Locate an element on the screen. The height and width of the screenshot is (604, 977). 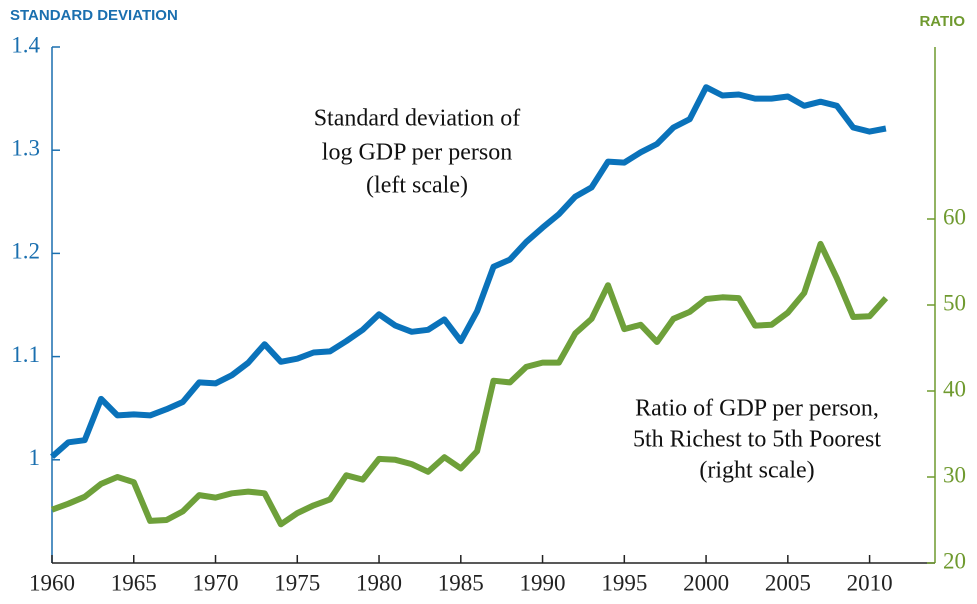
annotation: Standard deviation of is located at coordinates (417, 119).